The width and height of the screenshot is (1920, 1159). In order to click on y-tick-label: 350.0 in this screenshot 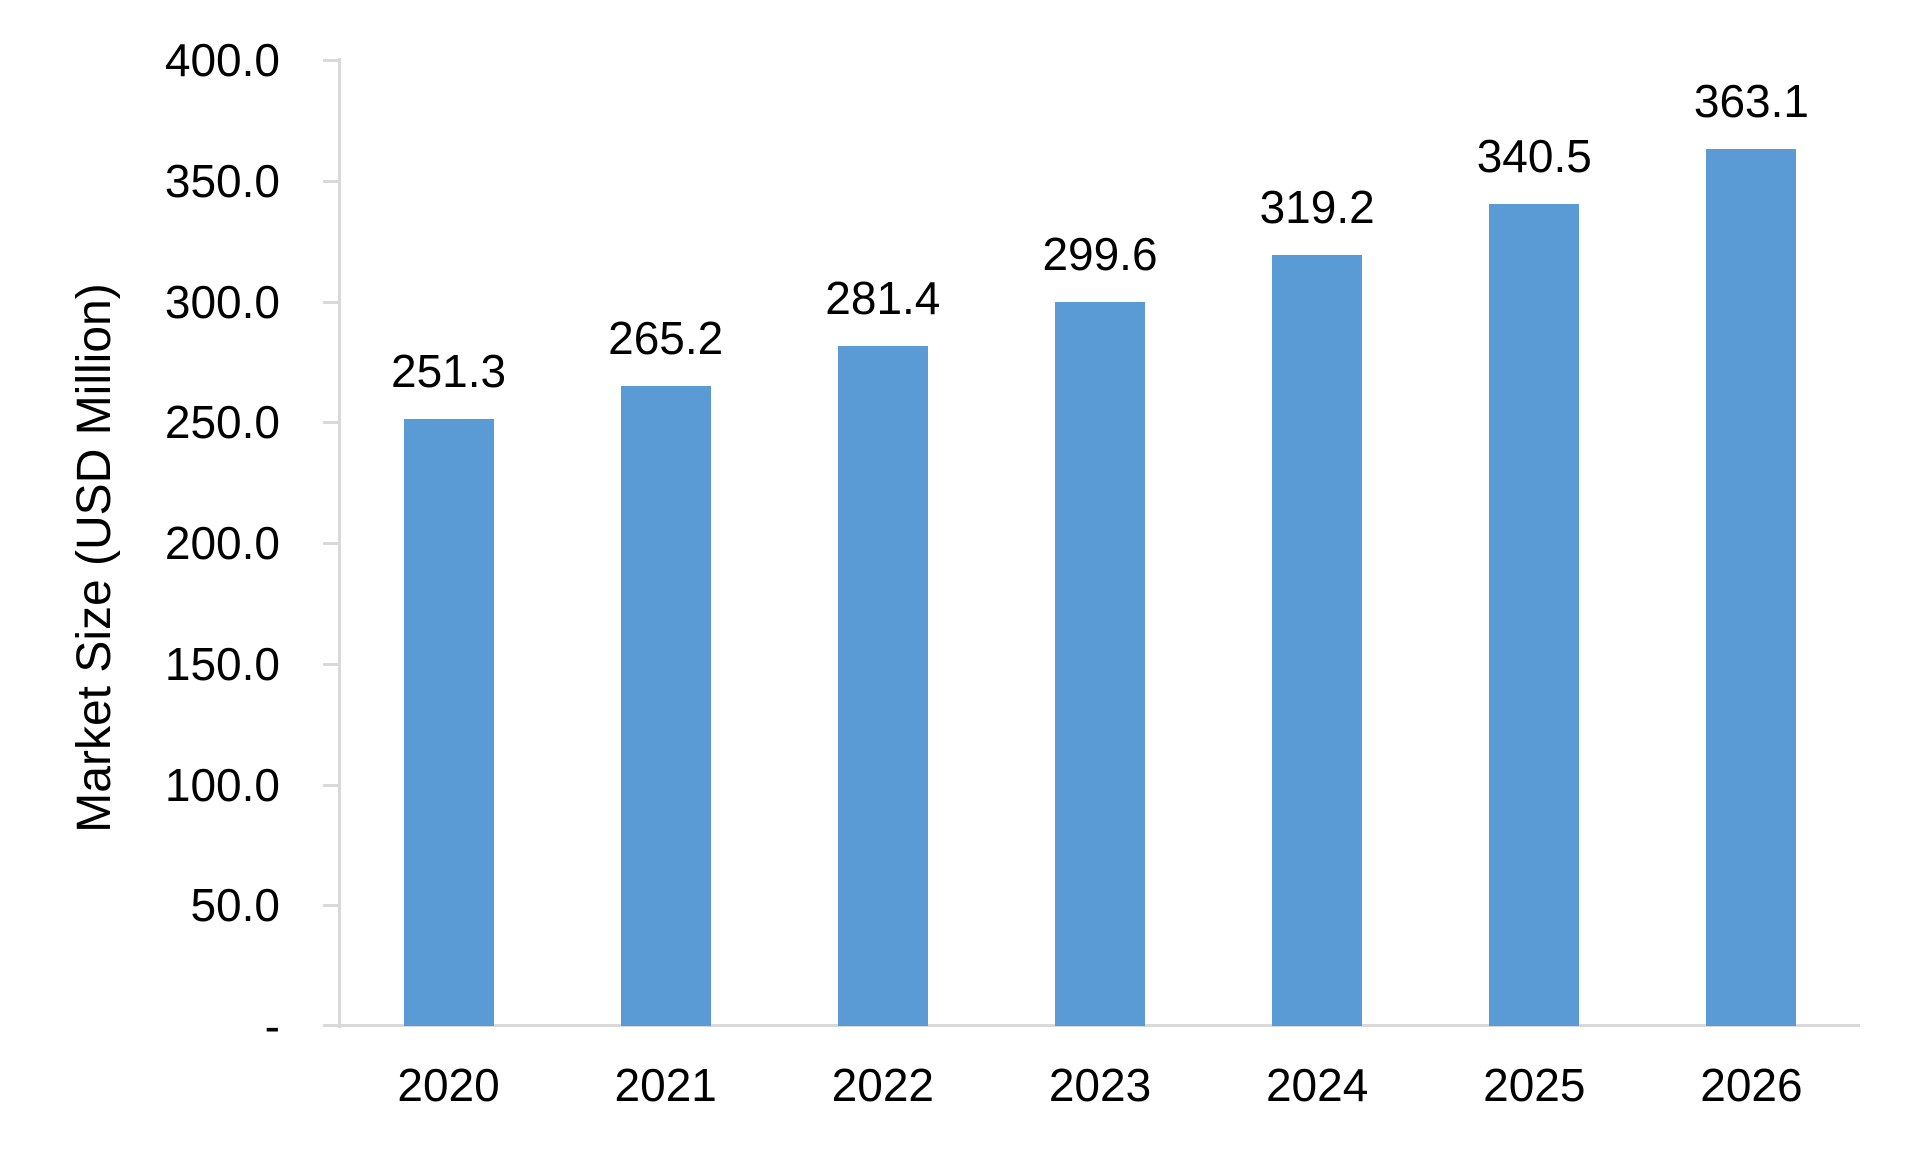, I will do `click(222, 180)`.